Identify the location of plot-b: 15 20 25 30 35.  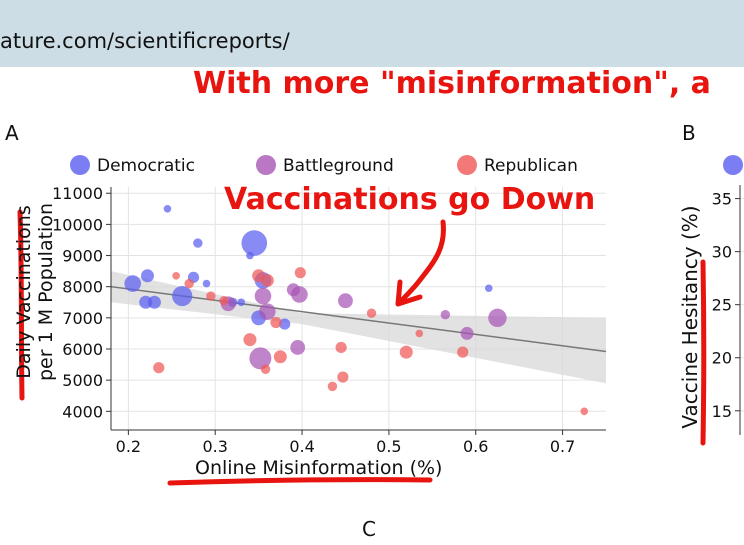
(728, 310).